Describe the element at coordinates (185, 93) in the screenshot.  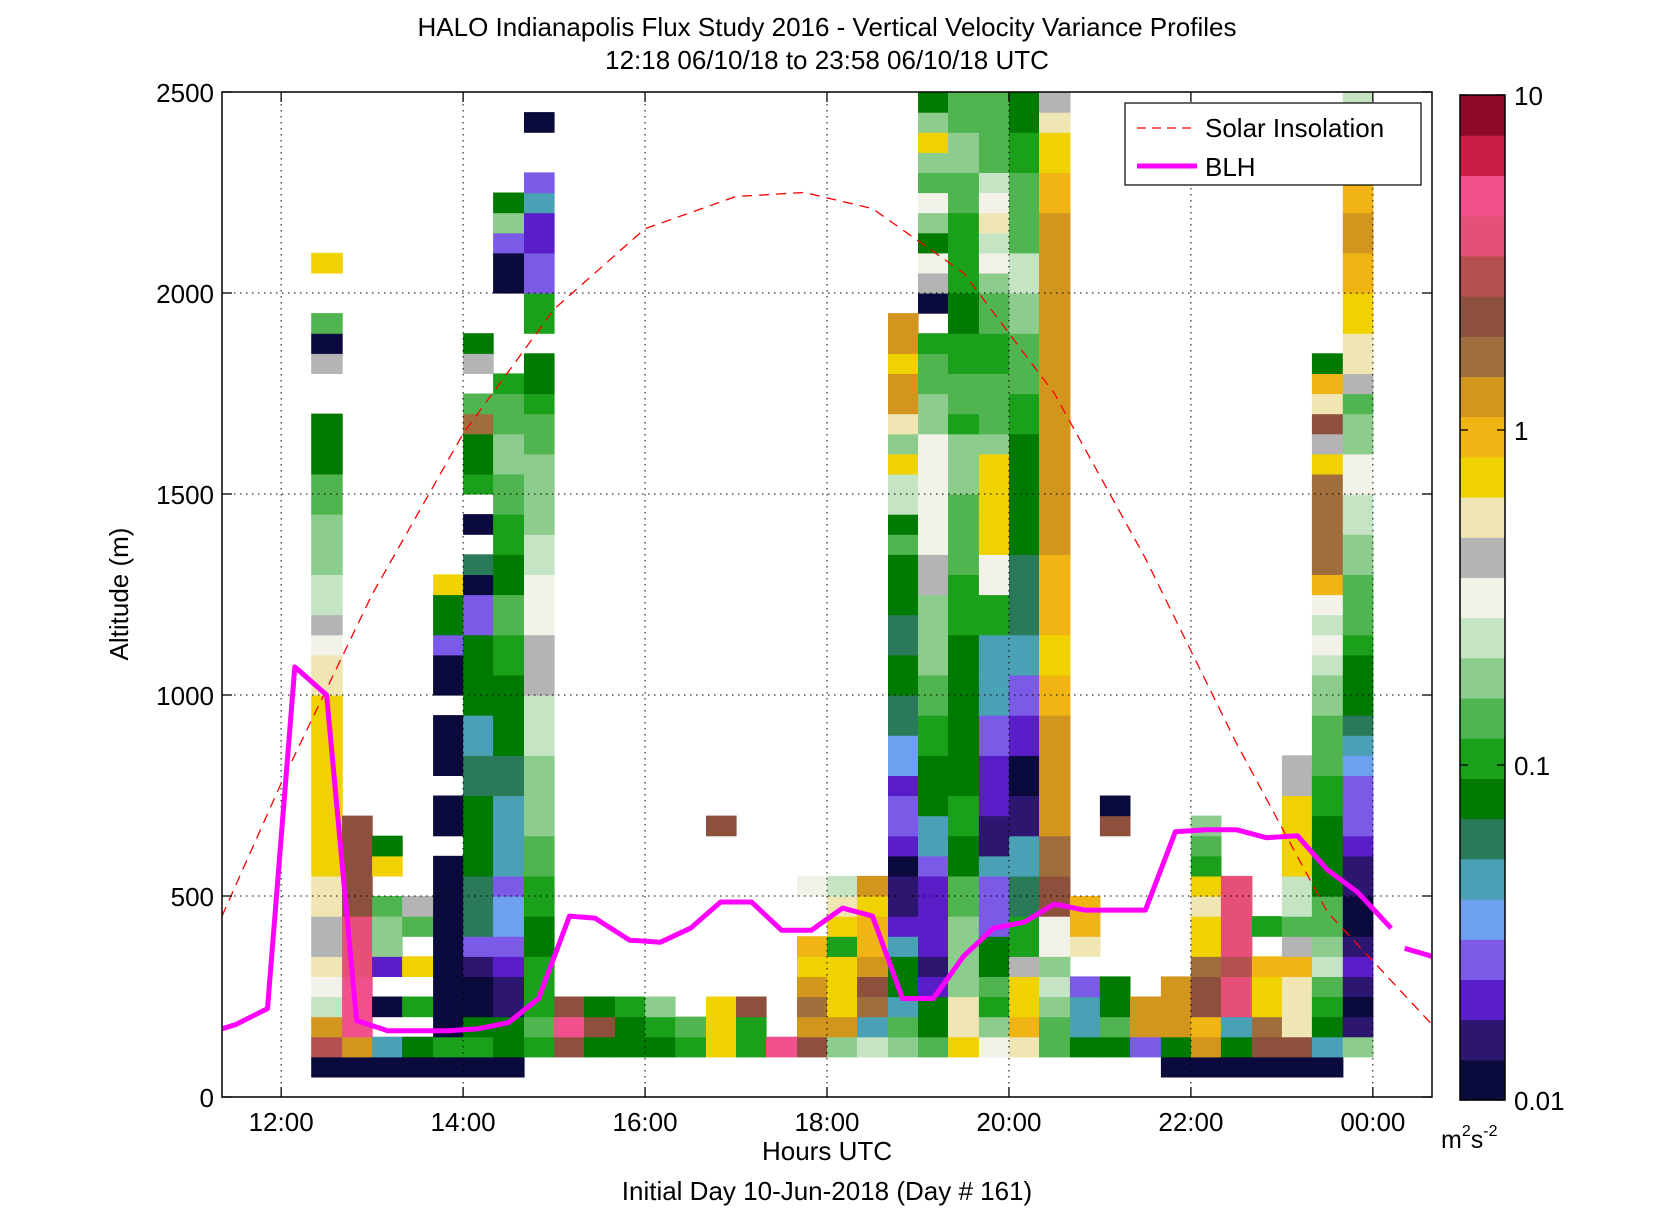
I see `y-tick-label: 2500` at that location.